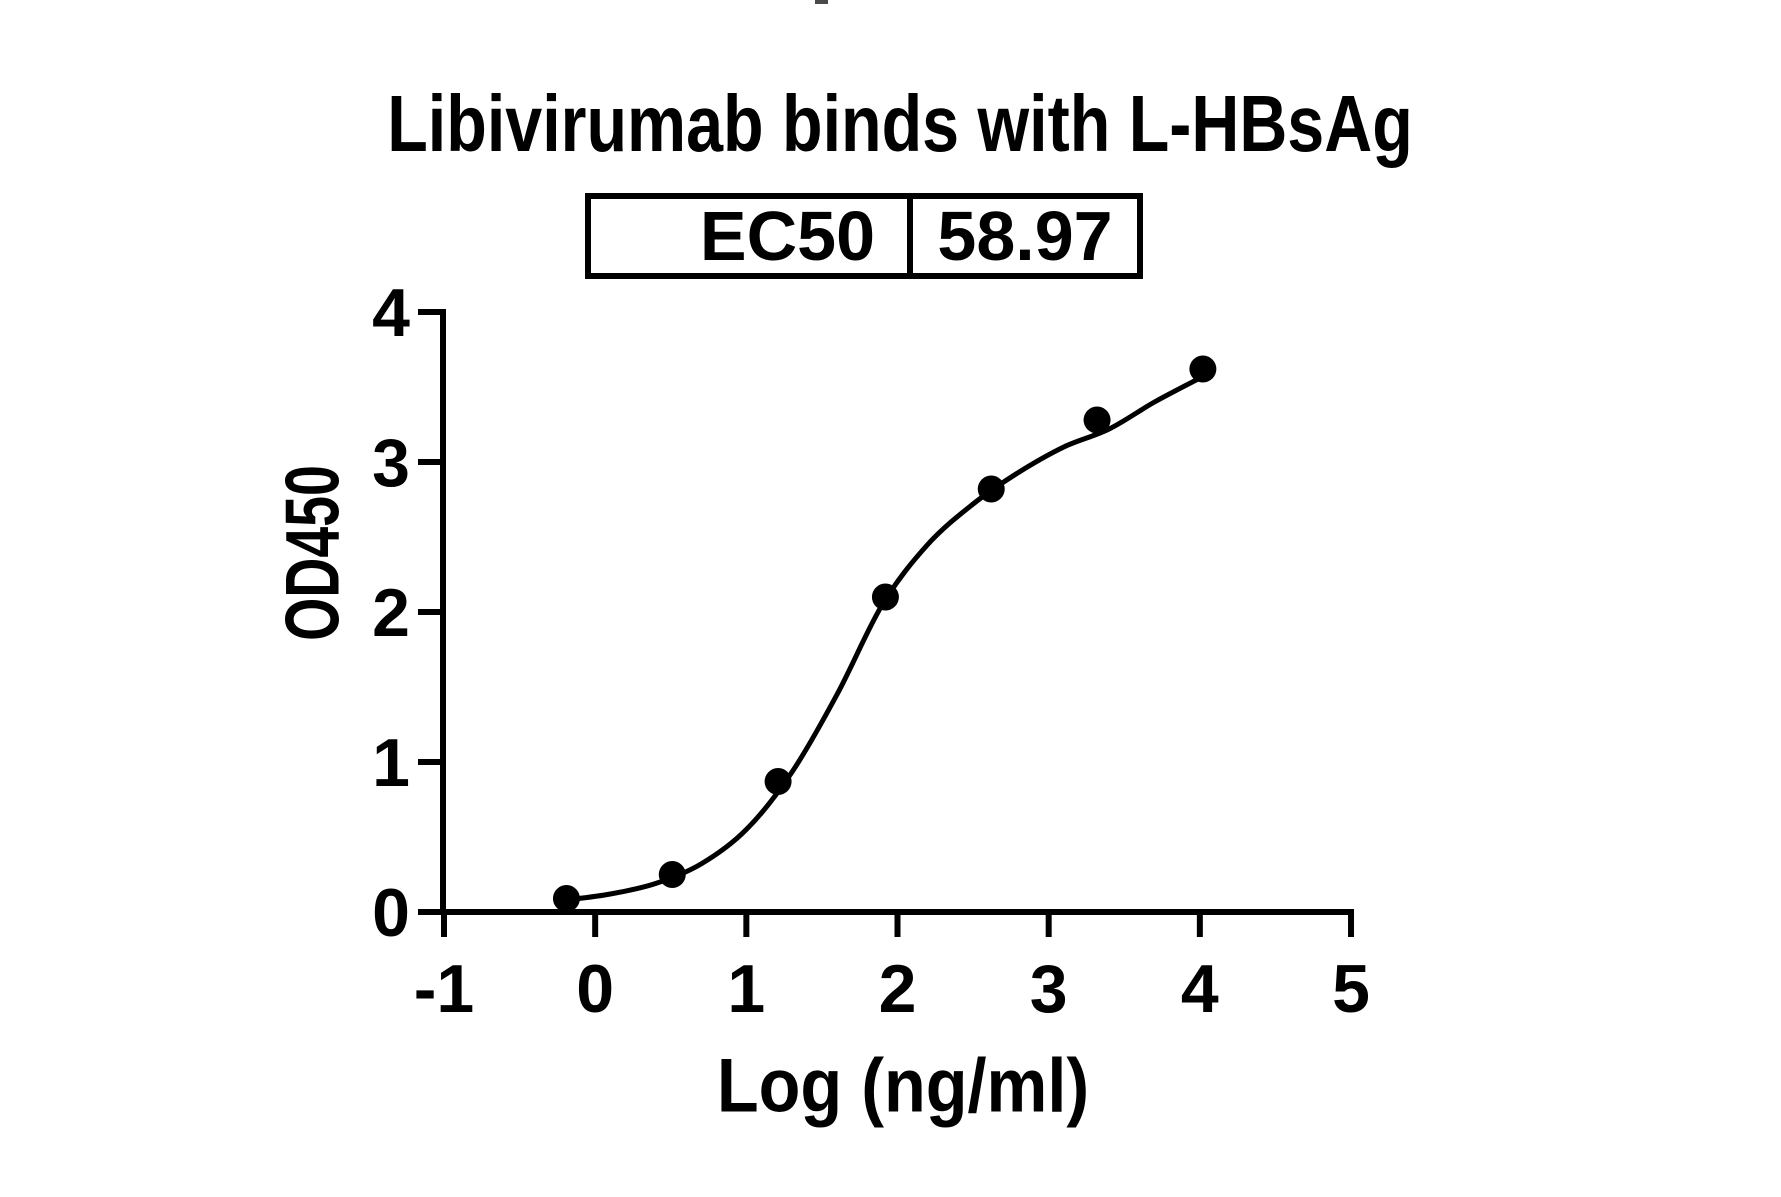 The width and height of the screenshot is (1781, 1197). I want to click on y-tick-label: 2, so click(391, 613).